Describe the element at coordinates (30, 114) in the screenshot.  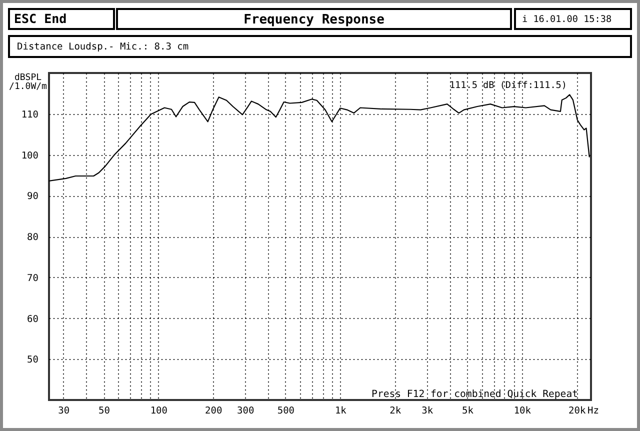
I see `y-tick-label: 110` at that location.